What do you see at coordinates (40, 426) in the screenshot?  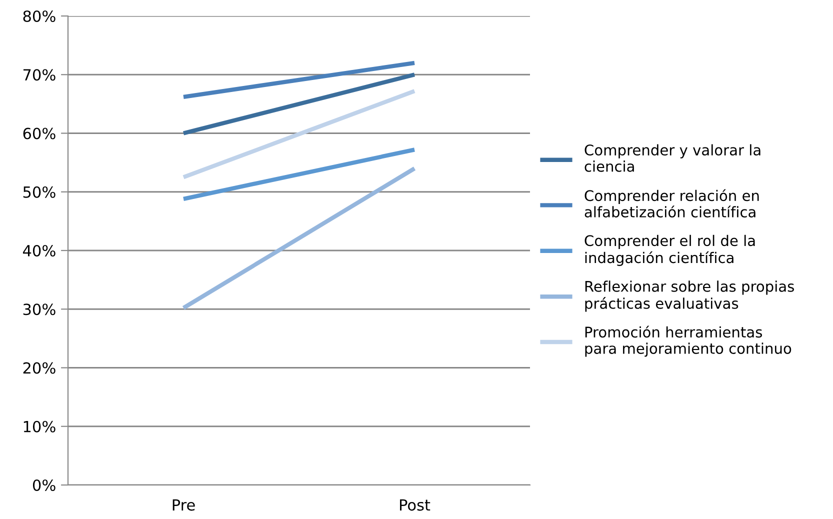 I see `y-tick-label: 10%` at bounding box center [40, 426].